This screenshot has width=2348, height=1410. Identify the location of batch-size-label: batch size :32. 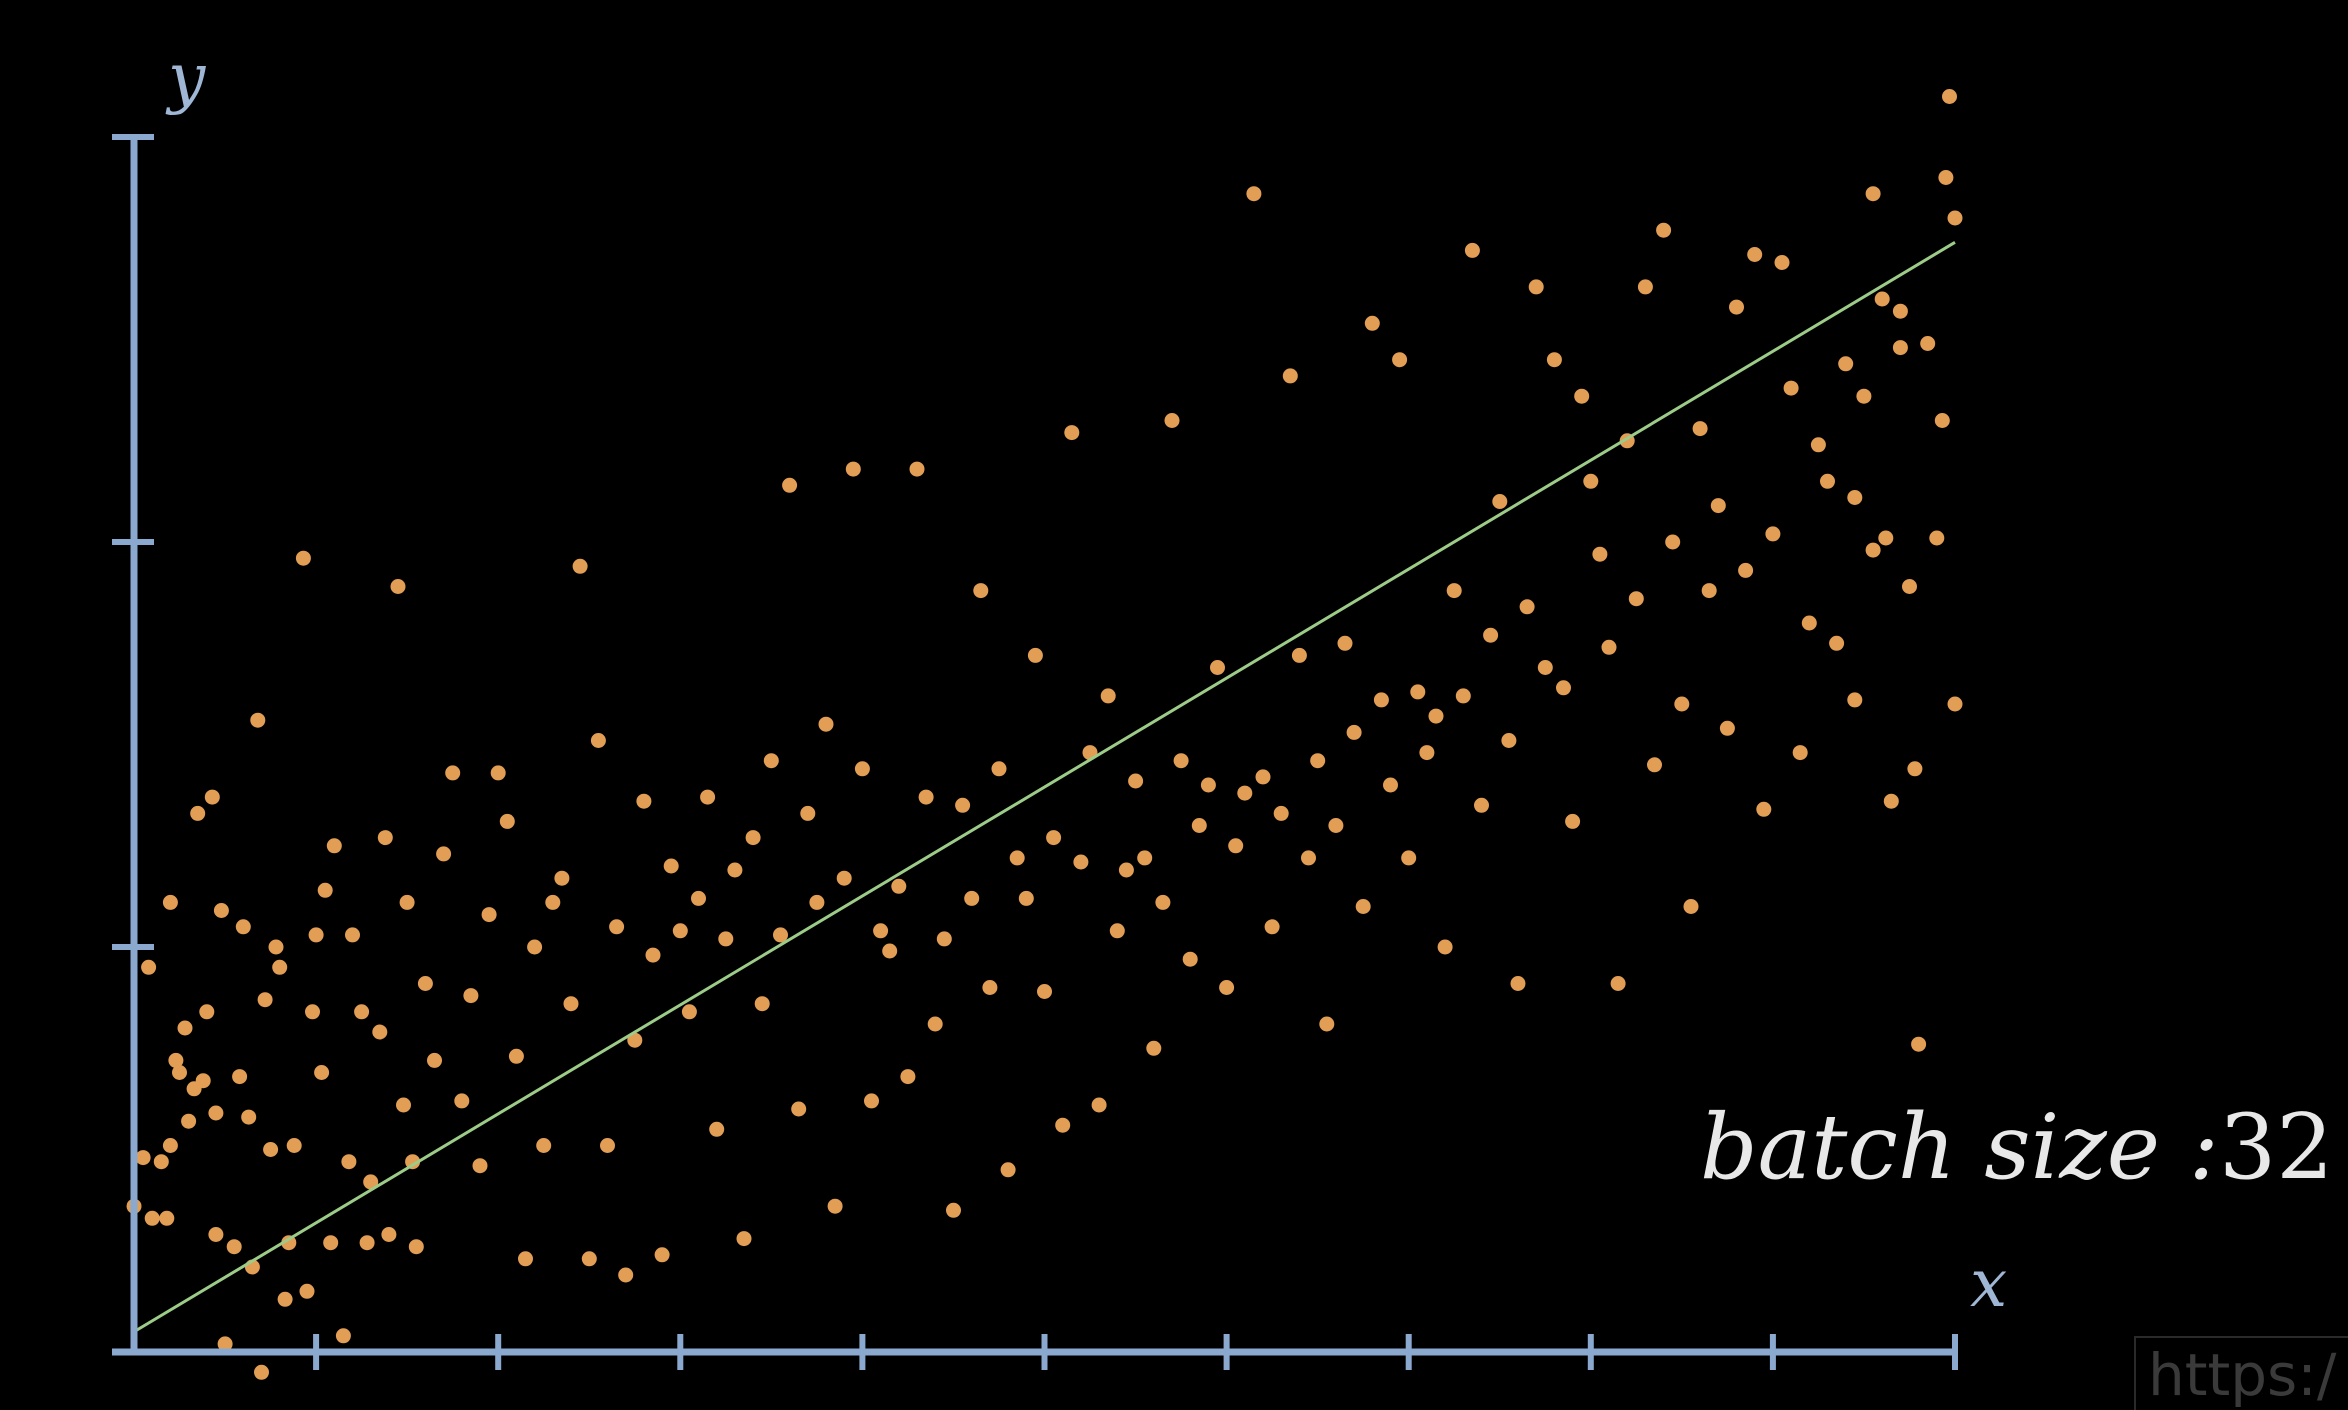
(2017, 1147).